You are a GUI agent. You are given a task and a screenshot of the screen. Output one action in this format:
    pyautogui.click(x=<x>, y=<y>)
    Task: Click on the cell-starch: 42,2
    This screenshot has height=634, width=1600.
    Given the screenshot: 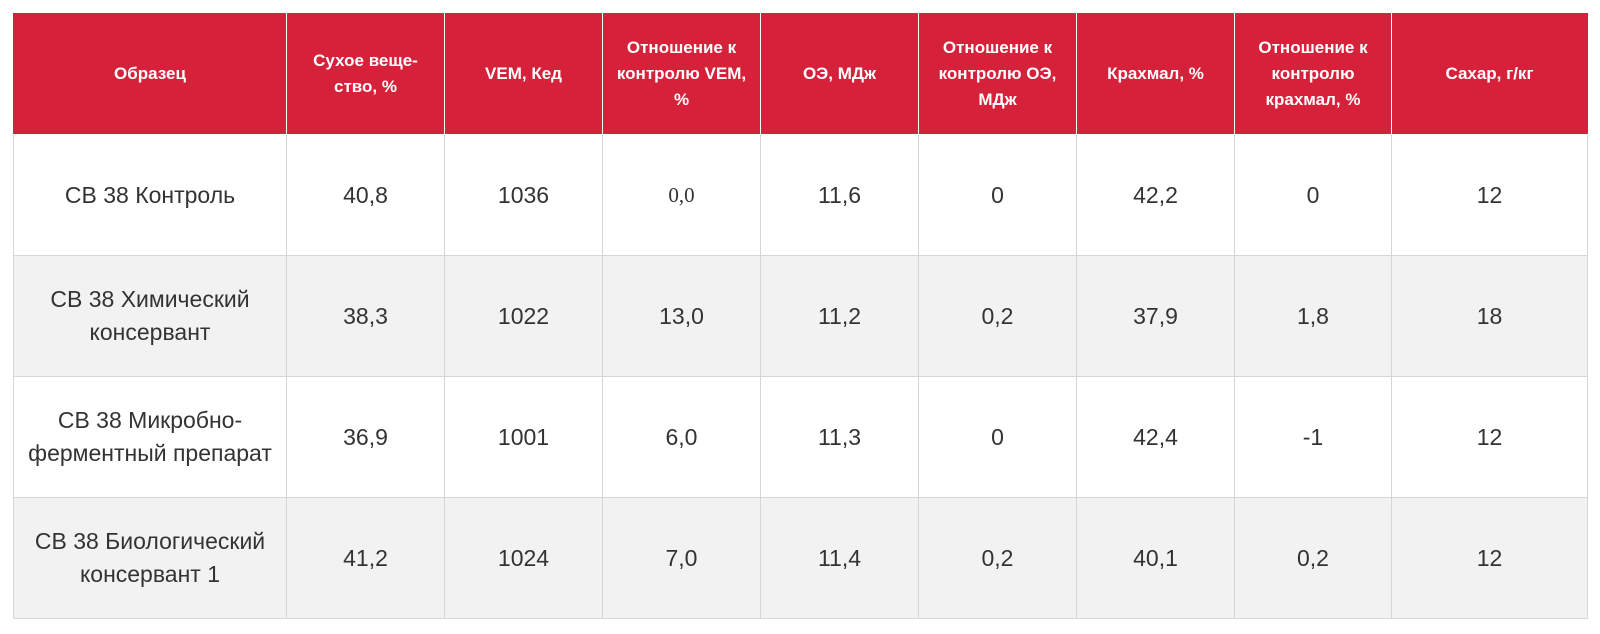 What is the action you would take?
    pyautogui.click(x=1155, y=195)
    